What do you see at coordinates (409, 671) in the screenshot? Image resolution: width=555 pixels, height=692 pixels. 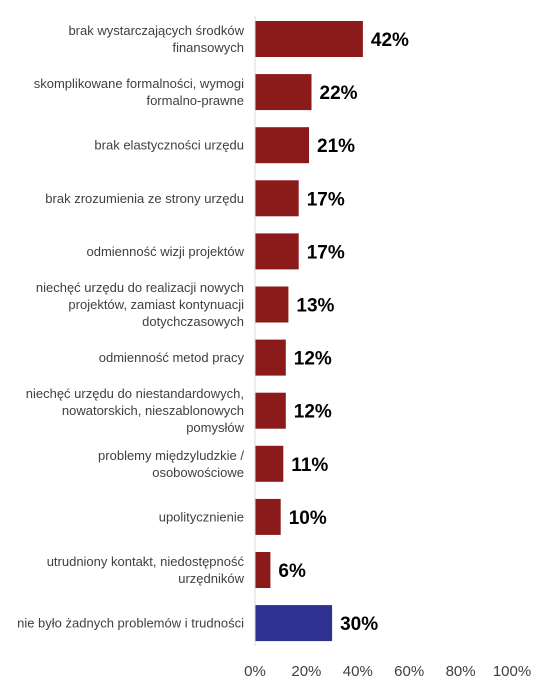 I see `x-tick-label: 60%` at bounding box center [409, 671].